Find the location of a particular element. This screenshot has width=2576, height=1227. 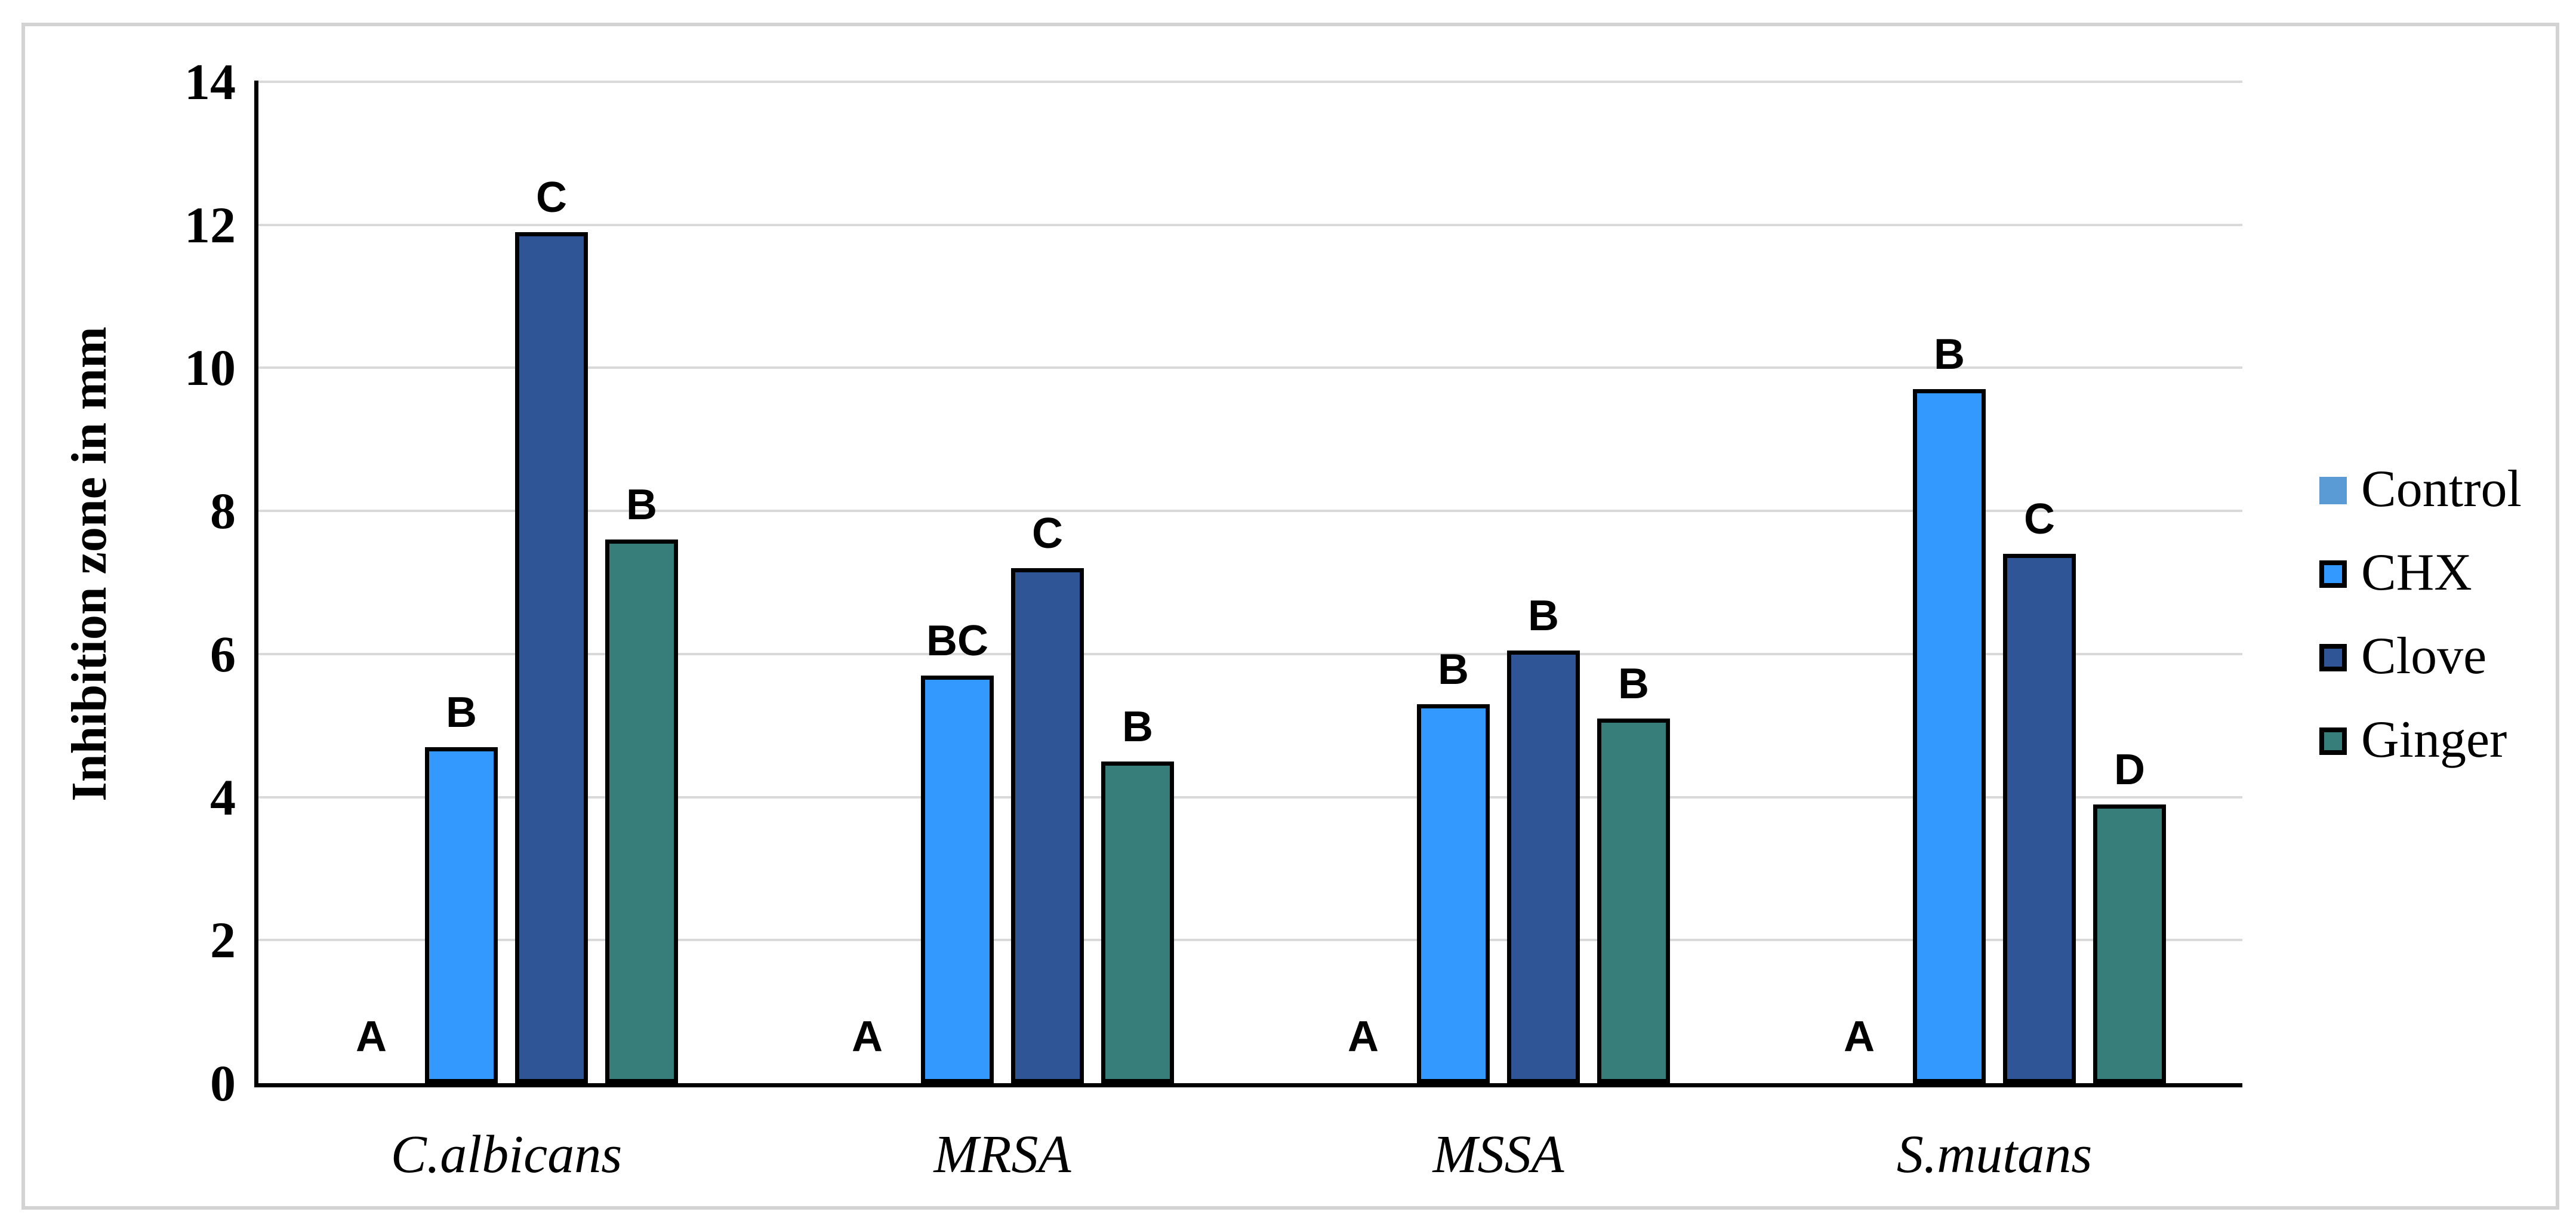

bar-chx-c-albicans is located at coordinates (461, 915).